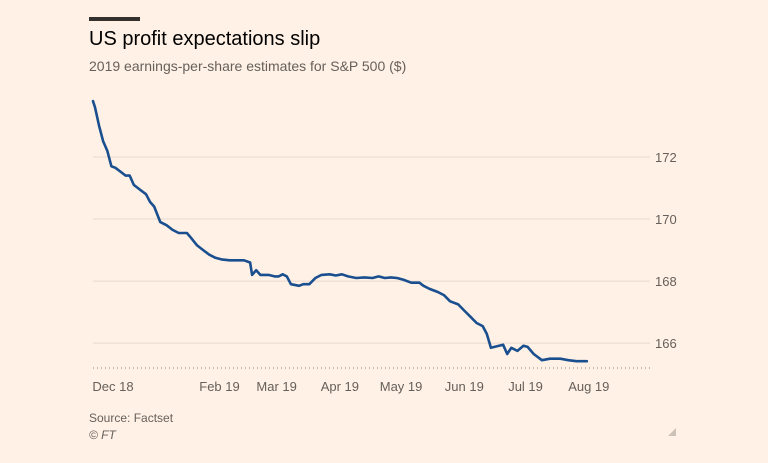 The height and width of the screenshot is (463, 768). What do you see at coordinates (666, 219) in the screenshot?
I see `y-tick-label: 170` at bounding box center [666, 219].